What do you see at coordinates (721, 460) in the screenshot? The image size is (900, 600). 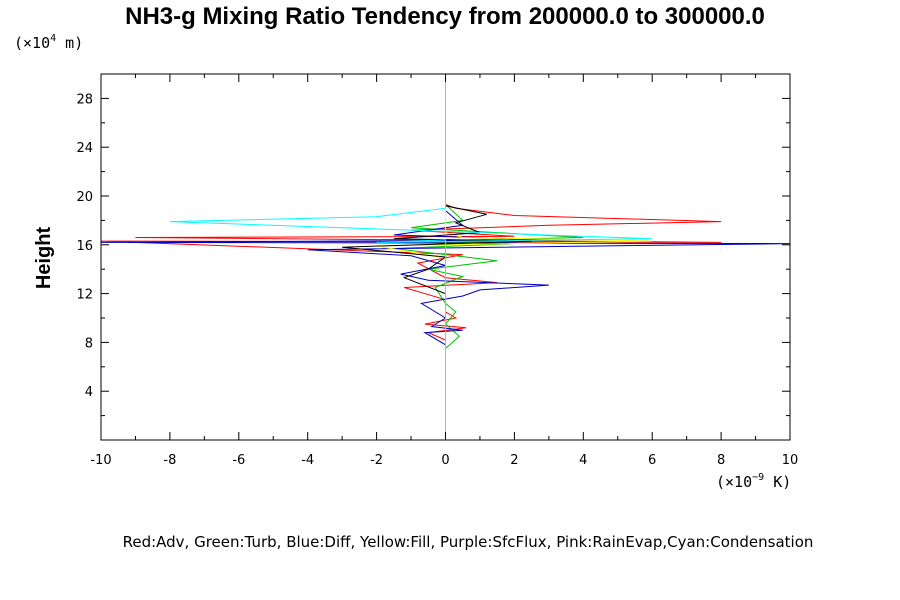 I see `x-tick-label: 8` at bounding box center [721, 460].